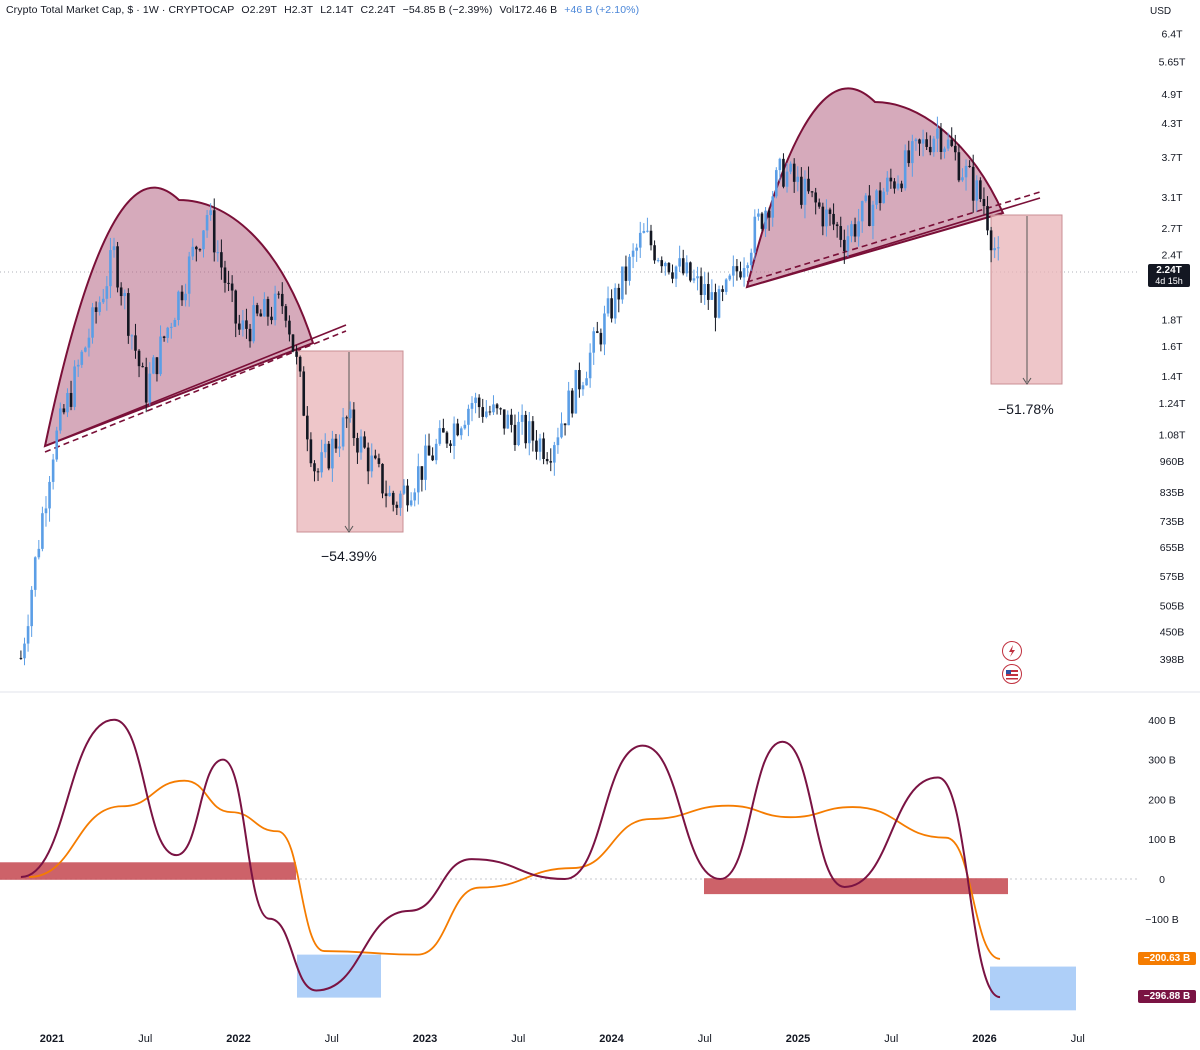  Describe the element at coordinates (195, 385) in the screenshot. I see `trendline-2021` at that location.